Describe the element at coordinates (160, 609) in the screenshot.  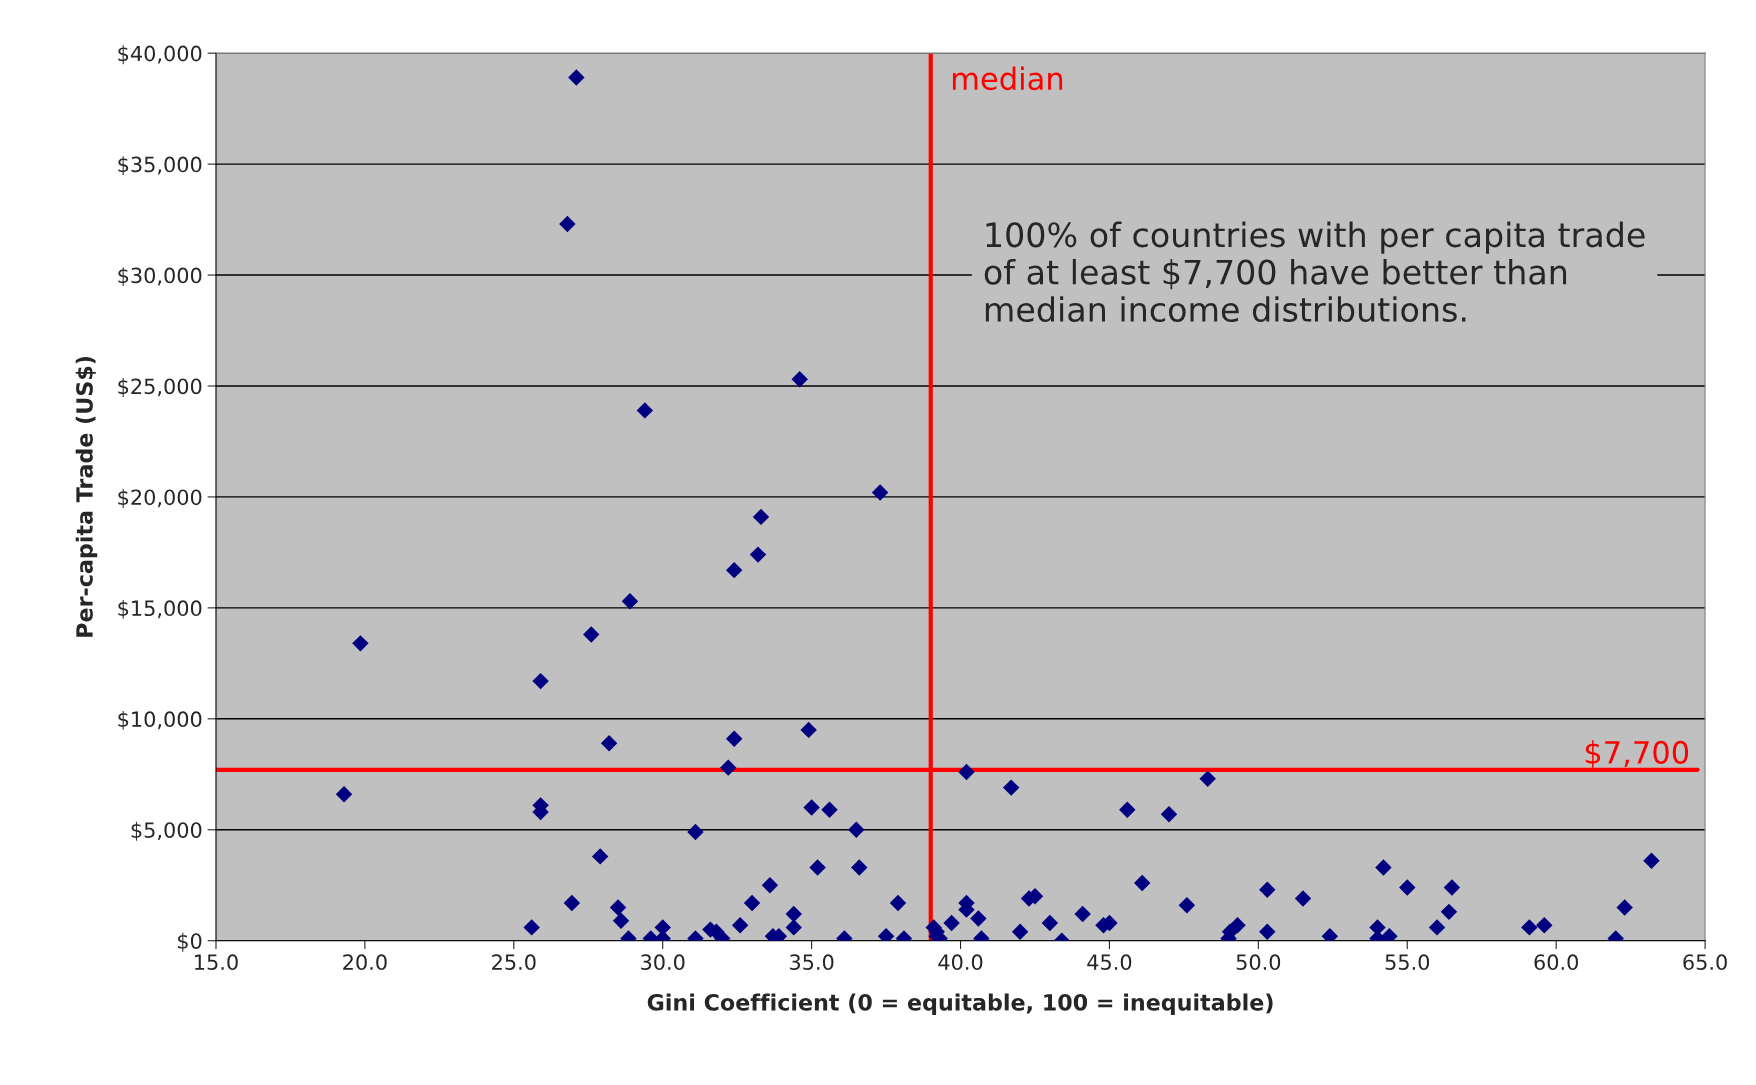
I see `y-tick-label: $15,000` at that location.